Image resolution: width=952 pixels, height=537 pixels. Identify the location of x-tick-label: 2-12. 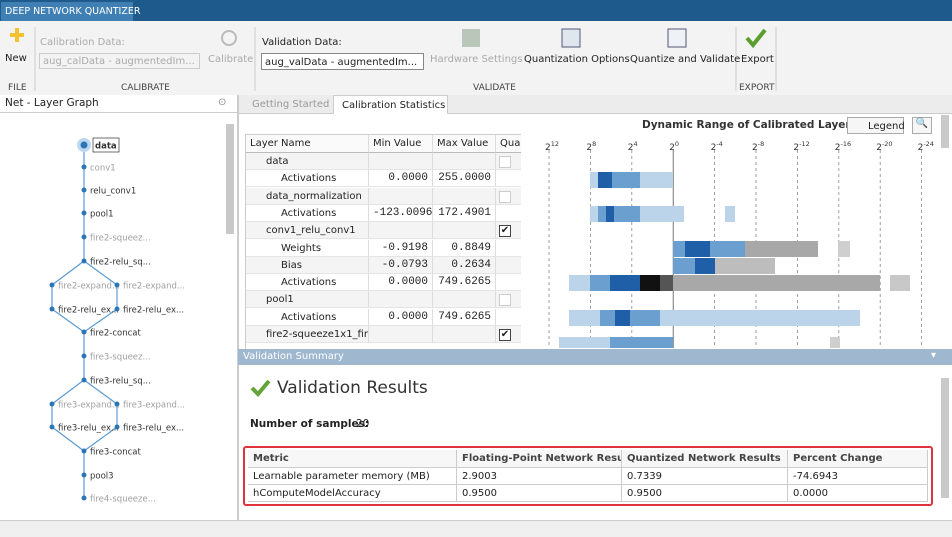
(801, 146).